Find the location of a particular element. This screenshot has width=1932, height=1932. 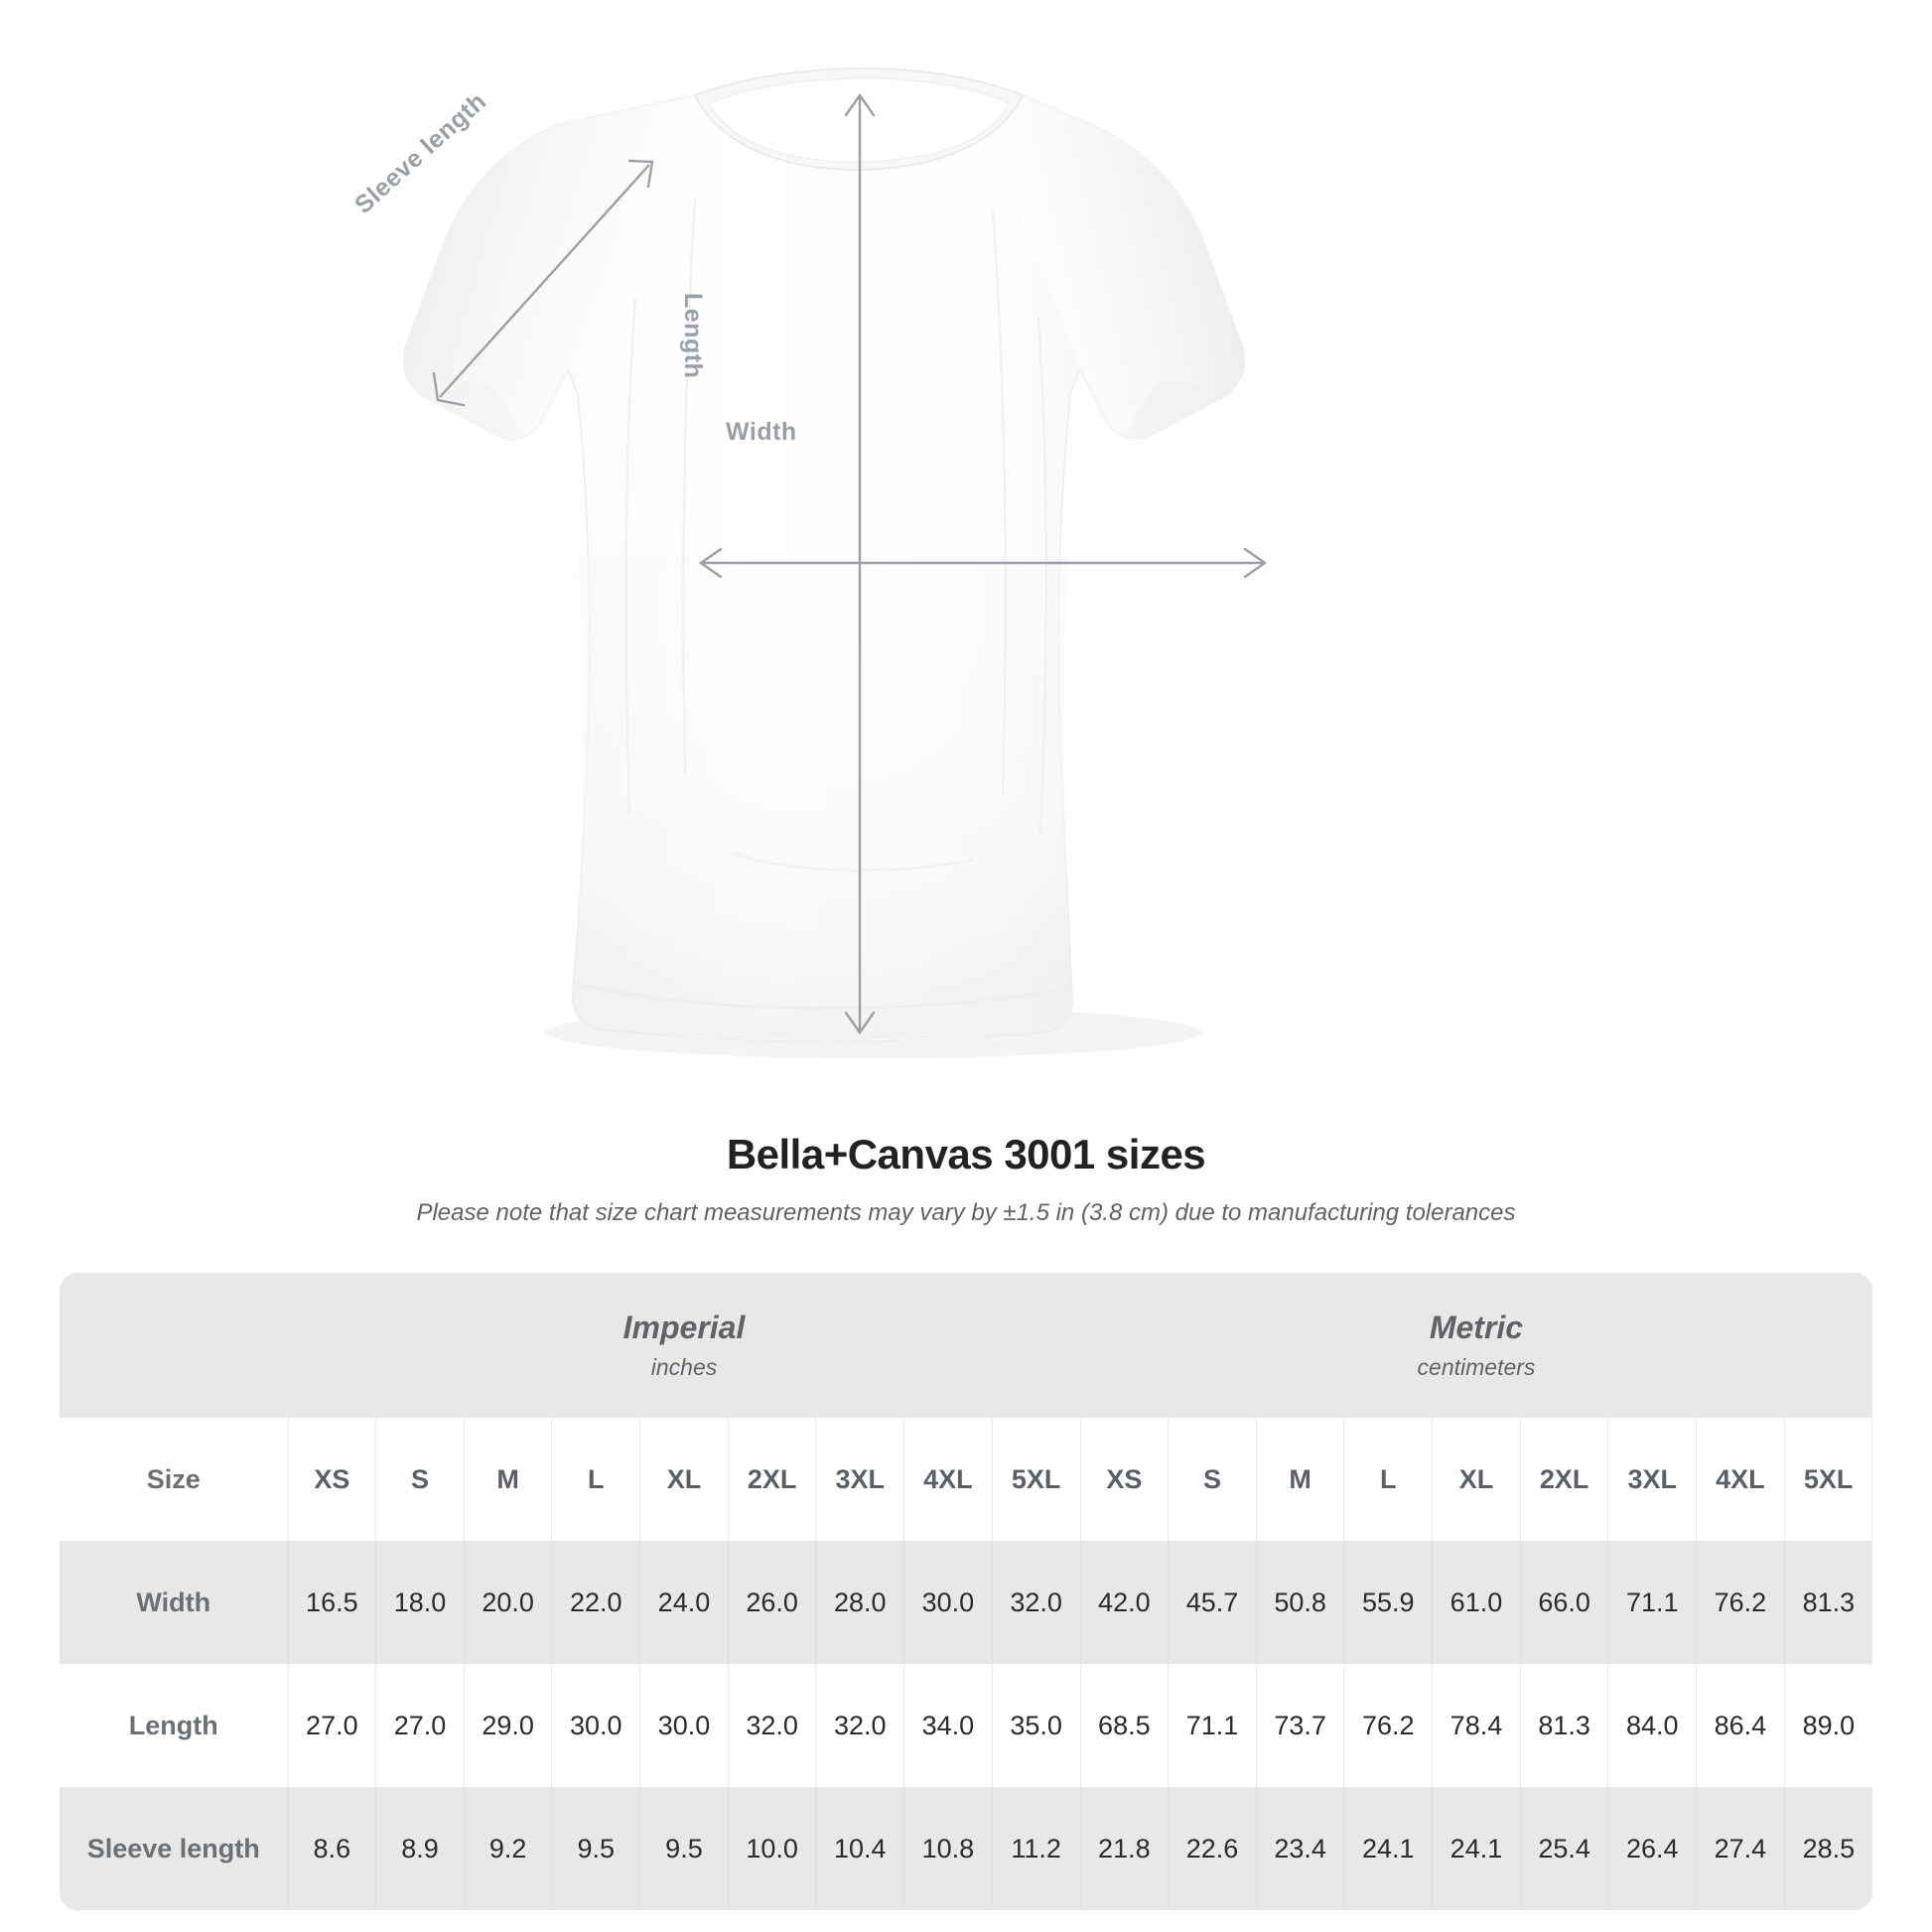

cell-width-metric-4xl: 76.2 is located at coordinates (1741, 1602).